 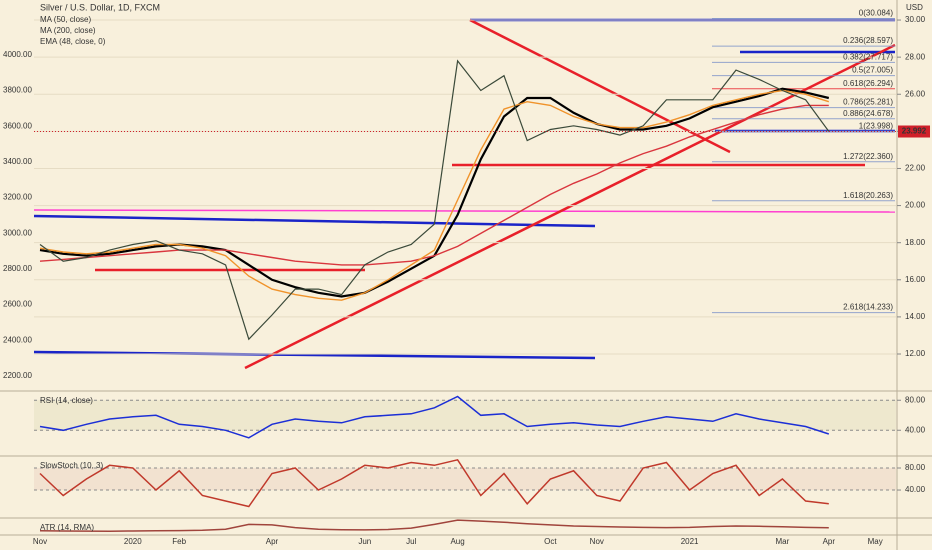 What do you see at coordinates (868, 195) in the screenshot?
I see `fib-label: 1.618(20.263)` at bounding box center [868, 195].